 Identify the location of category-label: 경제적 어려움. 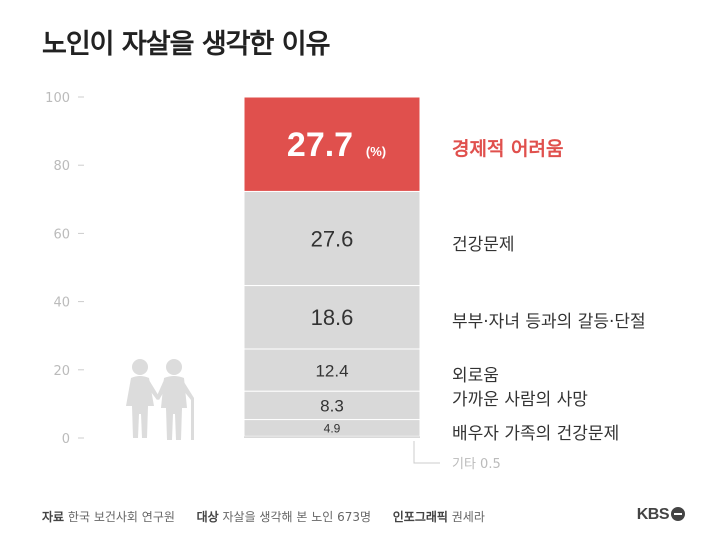
(508, 149).